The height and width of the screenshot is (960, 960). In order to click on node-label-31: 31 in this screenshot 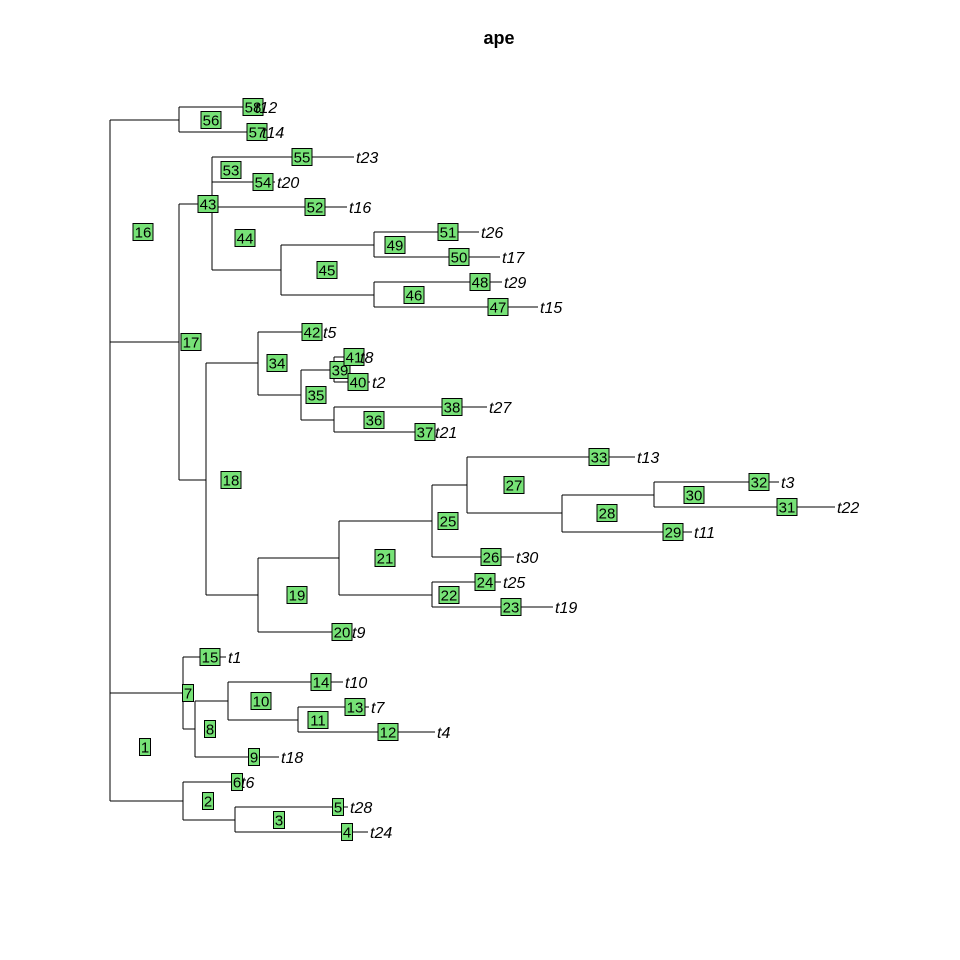, I will do `click(787, 507)`.